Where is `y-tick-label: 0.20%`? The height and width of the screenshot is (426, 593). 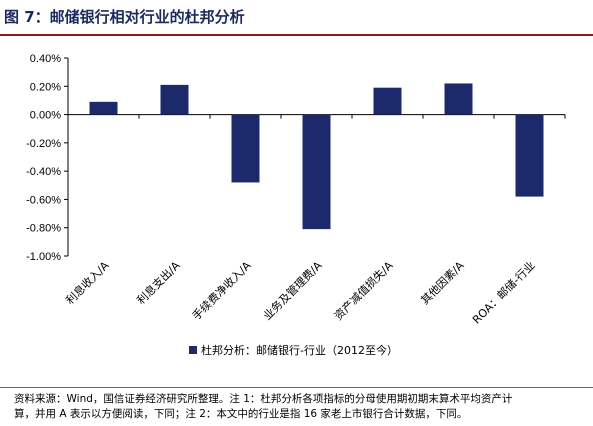 y-tick-label: 0.20% is located at coordinates (45, 87).